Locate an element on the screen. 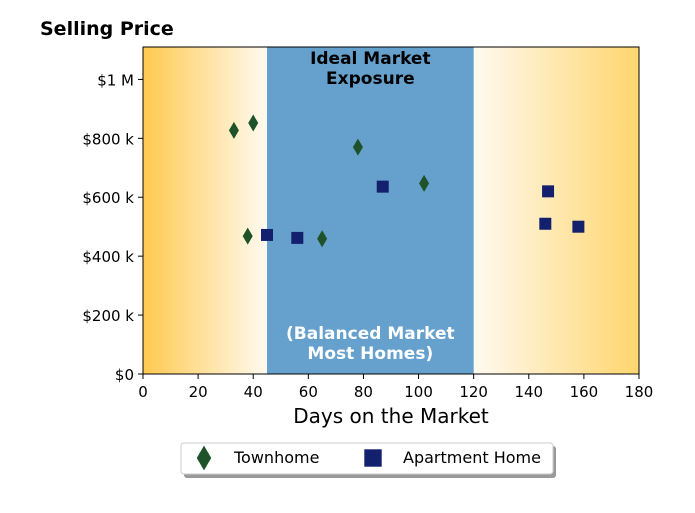  band-label-bottom-line: (Balanced Market is located at coordinates (370, 334).